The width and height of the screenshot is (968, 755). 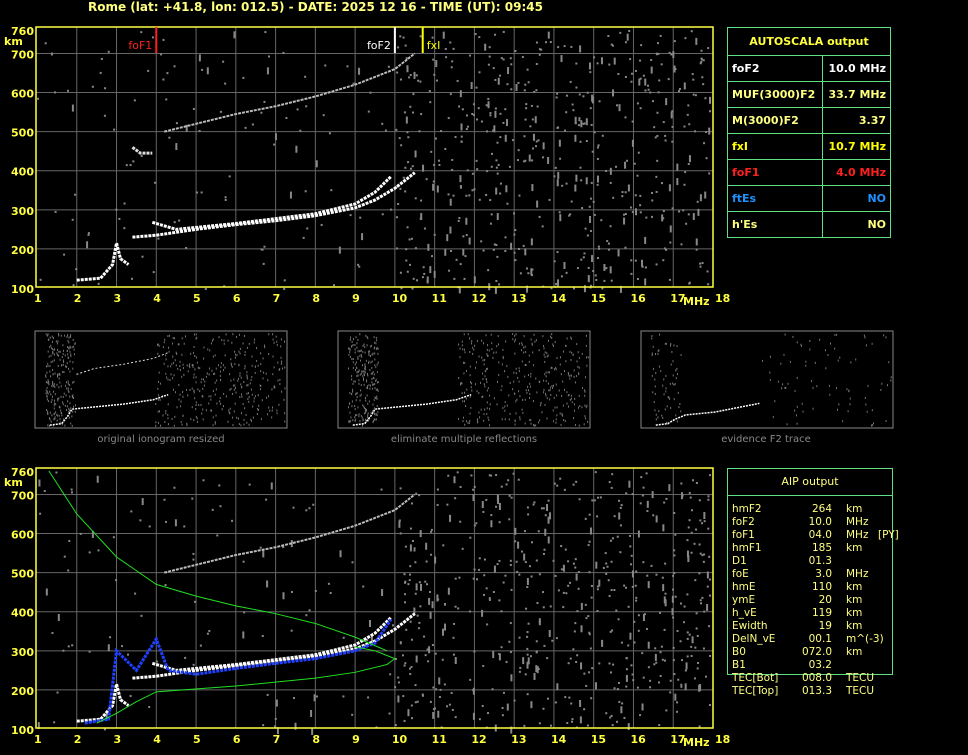 What do you see at coordinates (744, 600) in the screenshot?
I see `aip-cell: ymE` at bounding box center [744, 600].